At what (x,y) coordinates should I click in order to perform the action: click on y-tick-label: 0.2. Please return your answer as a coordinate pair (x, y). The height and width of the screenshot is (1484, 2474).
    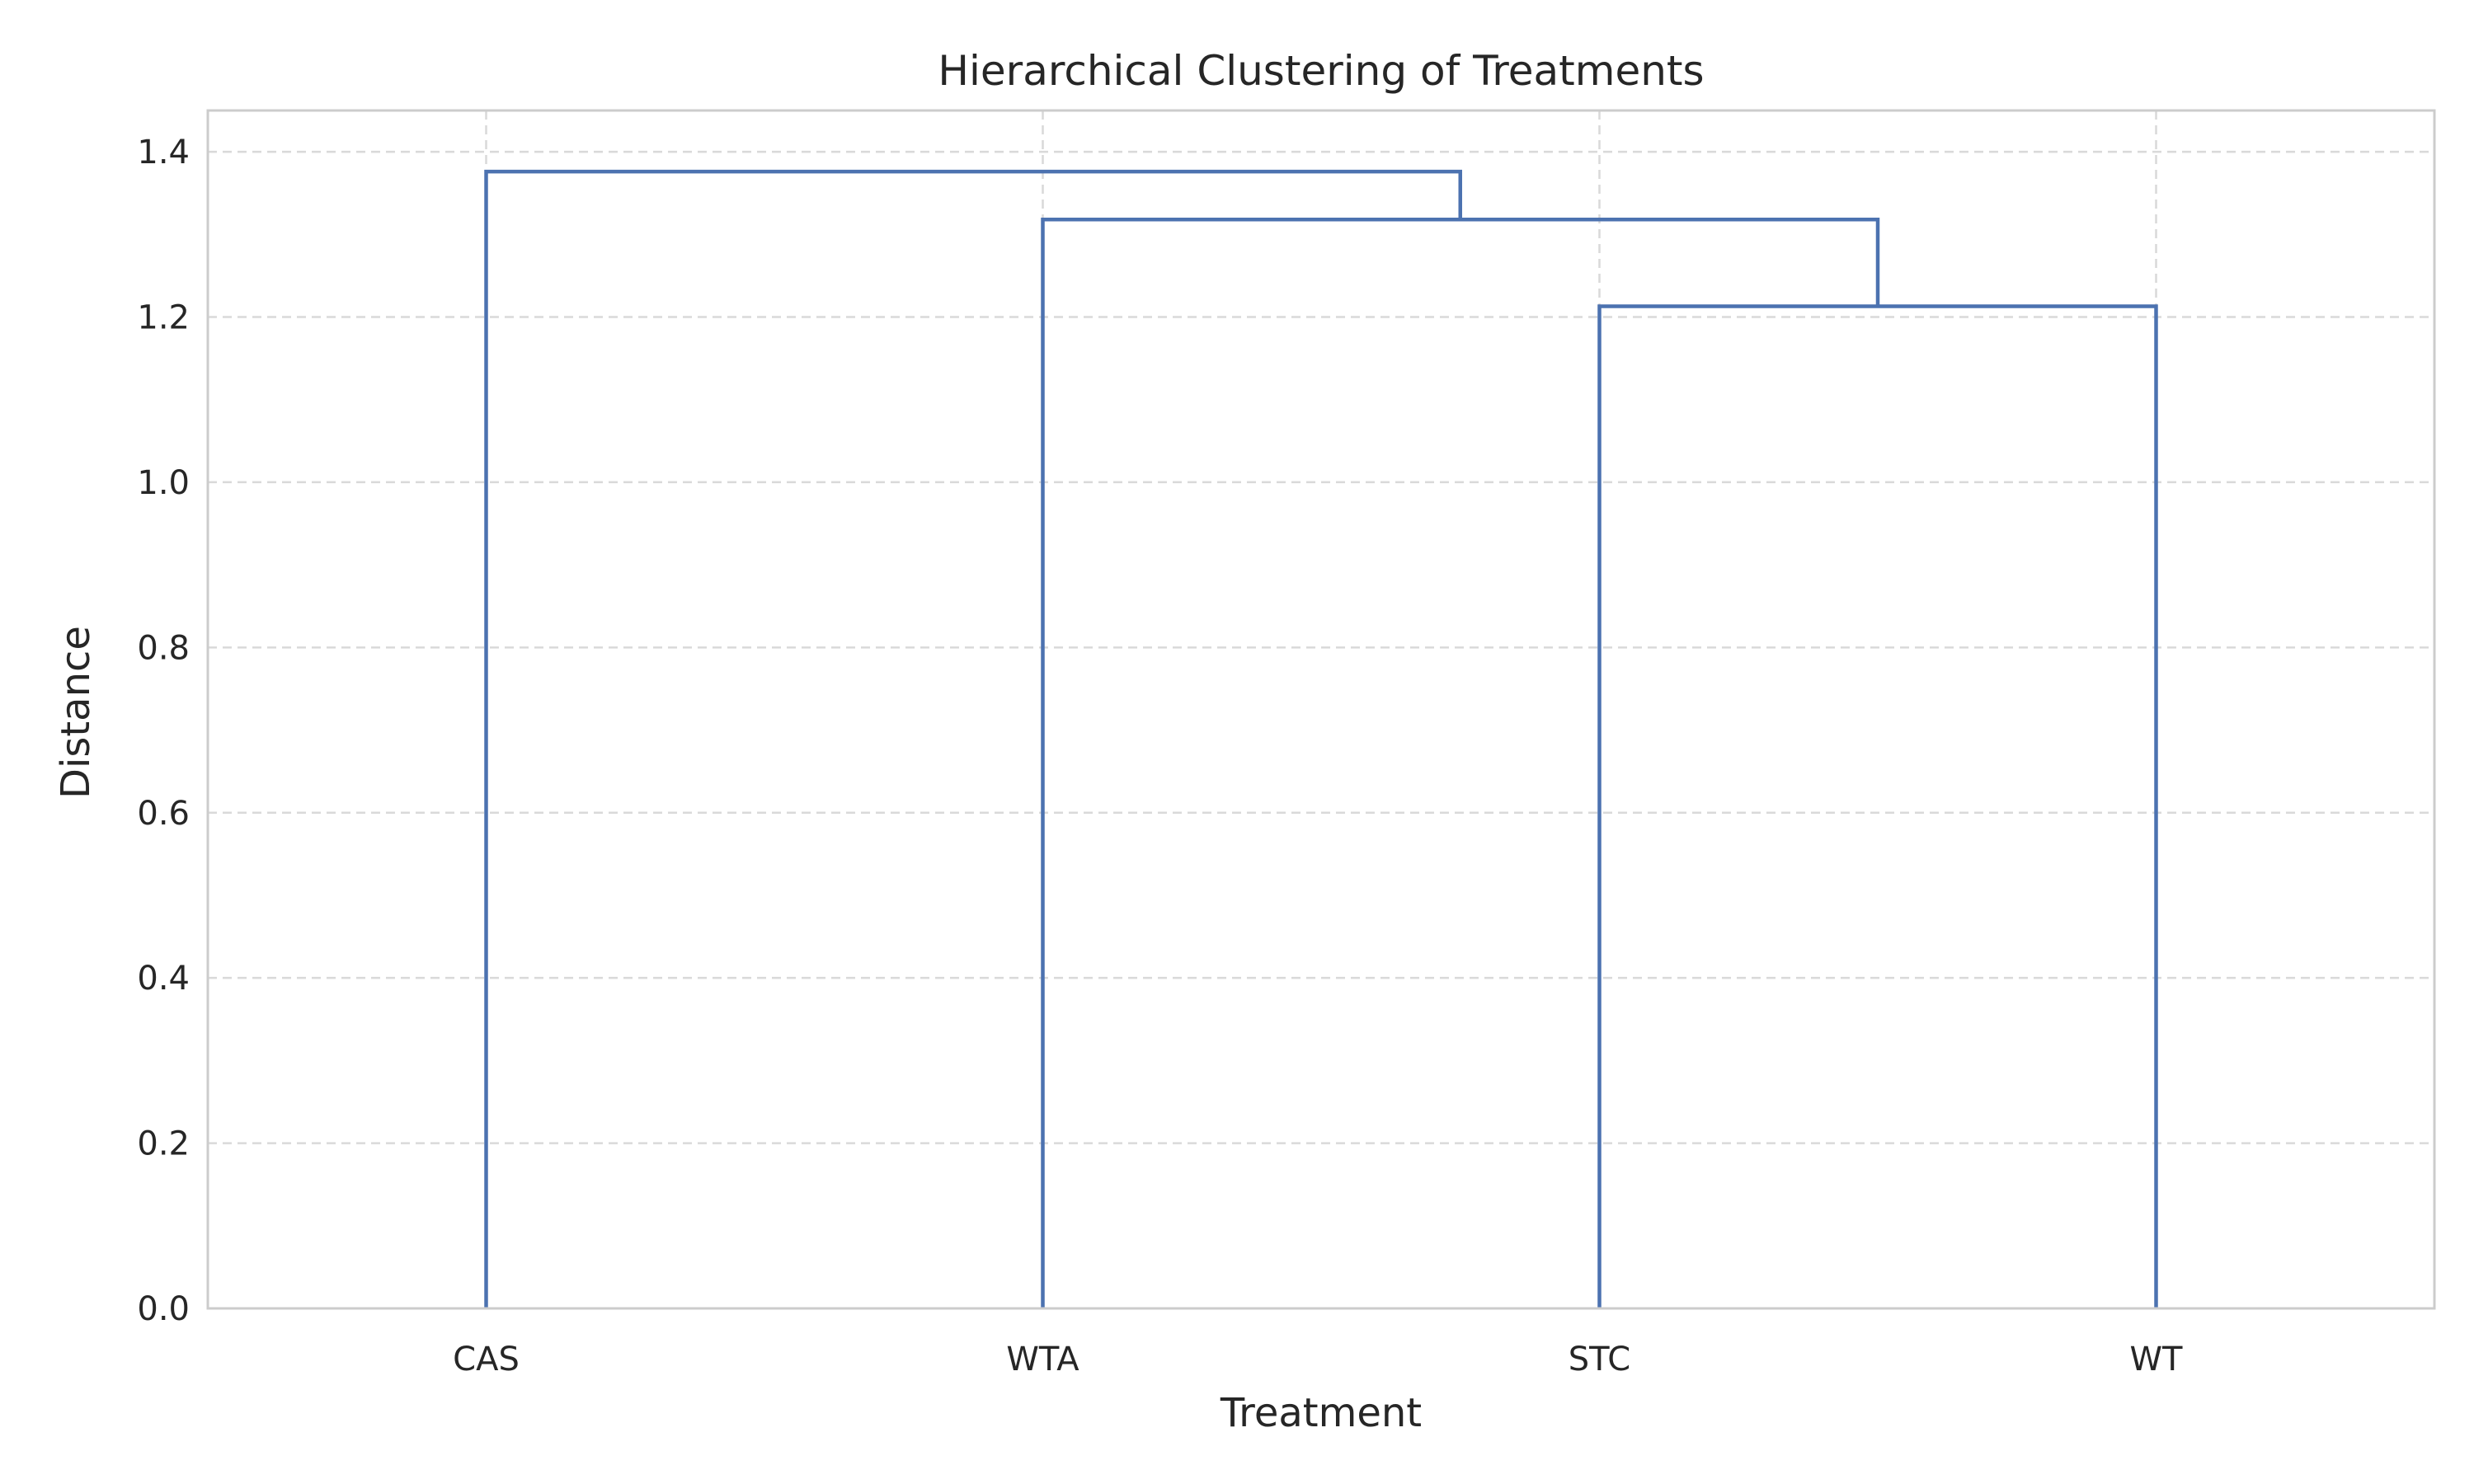
    Looking at the image, I should click on (163, 1144).